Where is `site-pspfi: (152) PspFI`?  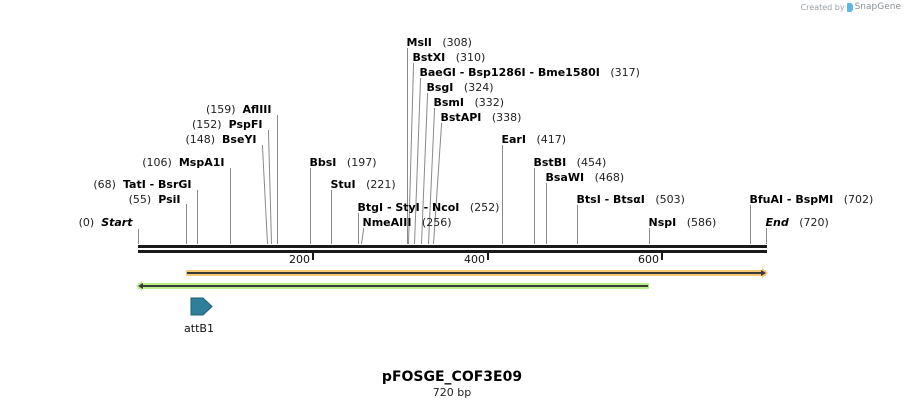
site-pspfi: (152) PspFI is located at coordinates (227, 124).